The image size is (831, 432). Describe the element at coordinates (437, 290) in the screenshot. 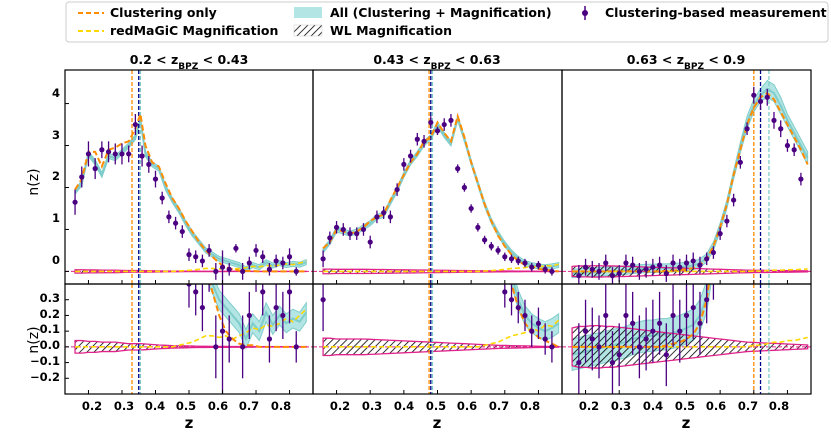

I see `panel-2-bot` at that location.